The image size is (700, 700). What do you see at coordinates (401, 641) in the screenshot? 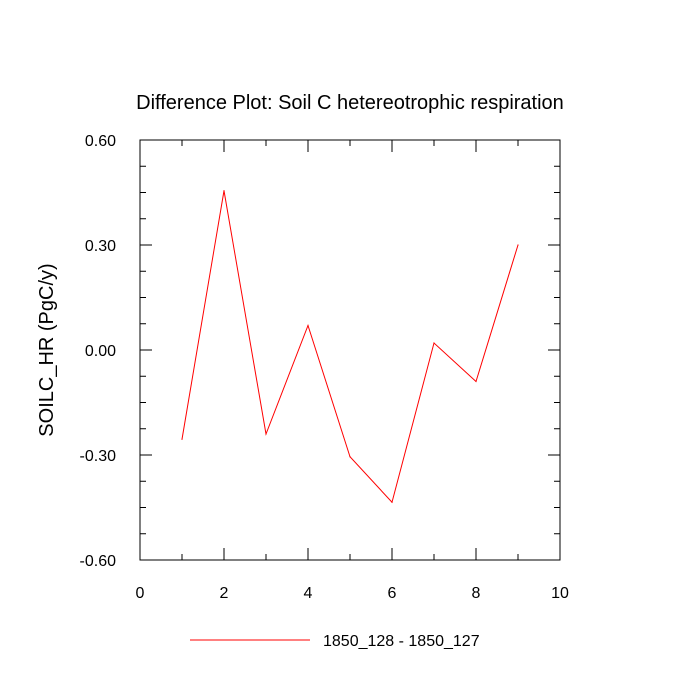
I see `legend-label: 1850_128 - 1850_127` at bounding box center [401, 641].